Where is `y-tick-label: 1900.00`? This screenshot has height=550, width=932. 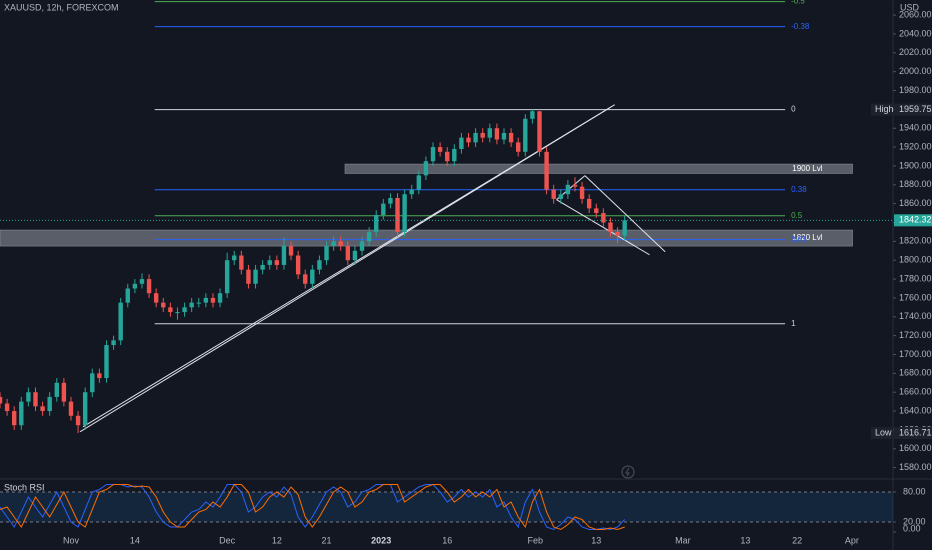
y-tick-label: 1900.00 is located at coordinates (915, 165).